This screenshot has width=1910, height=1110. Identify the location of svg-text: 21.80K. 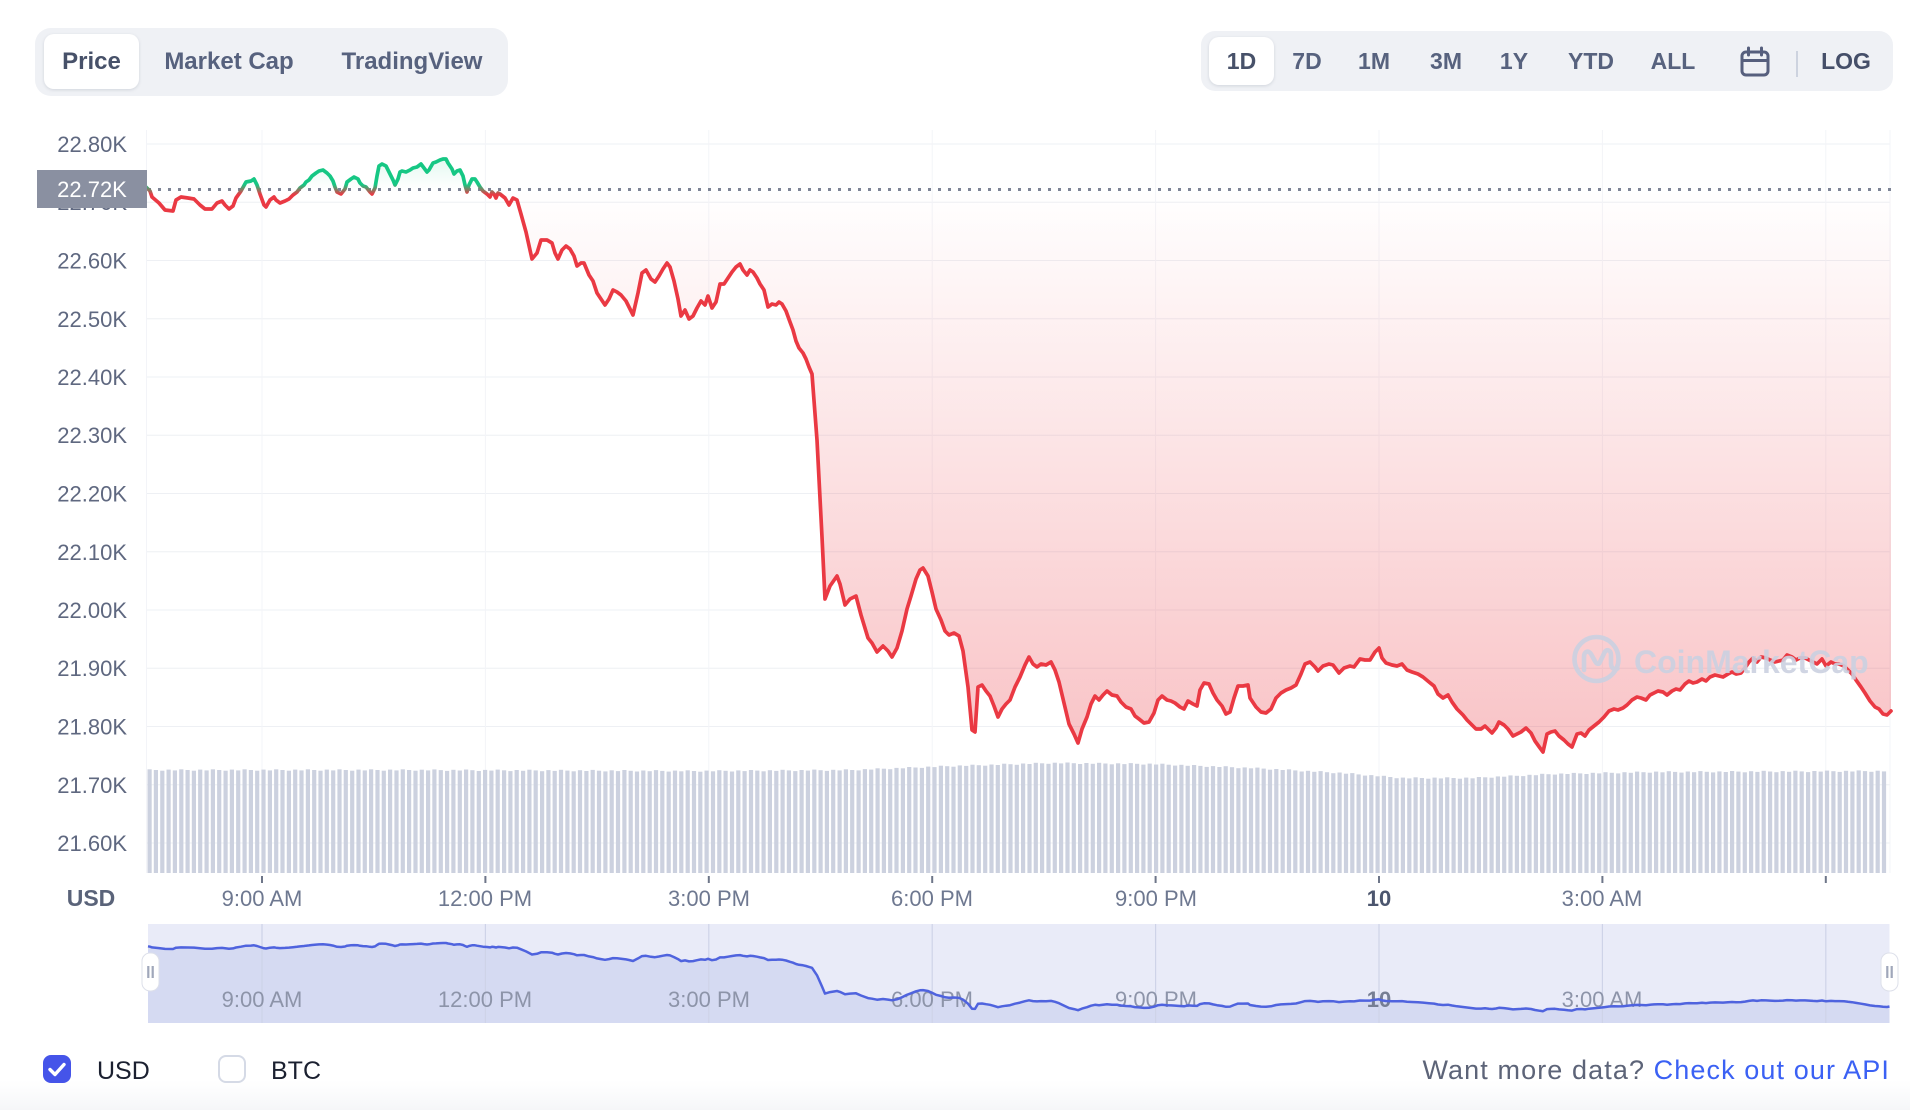
(92, 727).